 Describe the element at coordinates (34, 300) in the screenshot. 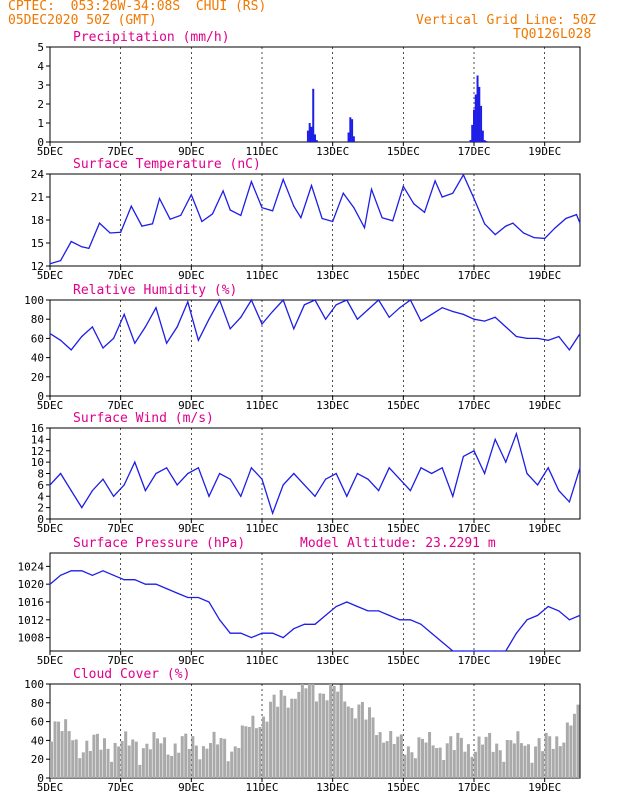

I see `y-tick-label: 100` at that location.